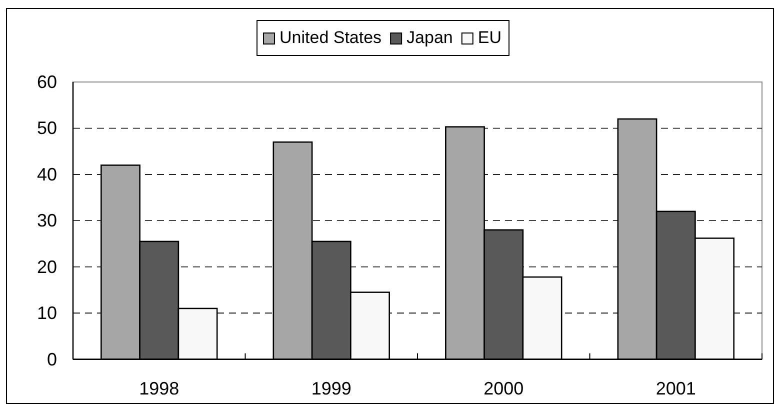 The width and height of the screenshot is (775, 408). What do you see at coordinates (51, 359) in the screenshot?
I see `y-tick-label: 0` at bounding box center [51, 359].